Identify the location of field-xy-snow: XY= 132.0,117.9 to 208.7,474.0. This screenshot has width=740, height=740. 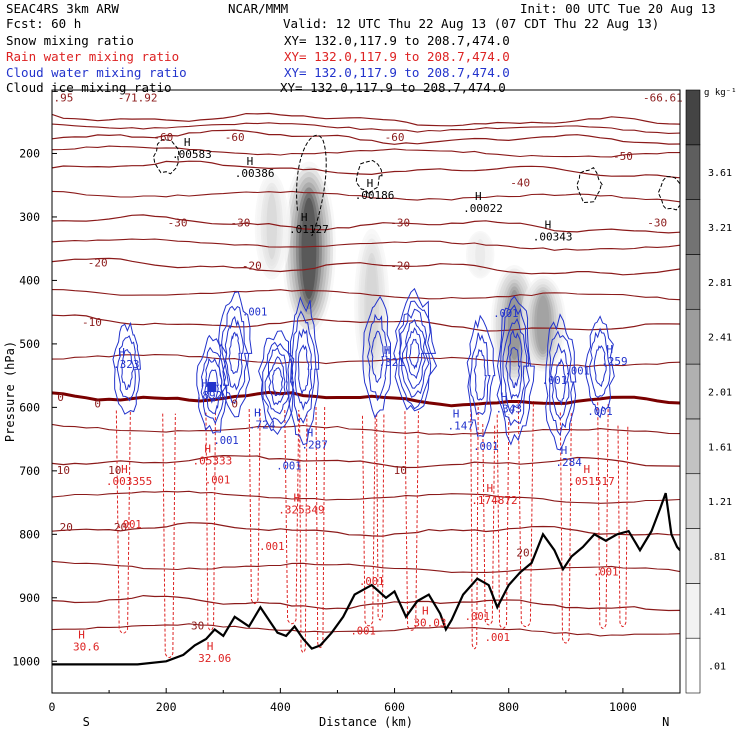
(397, 40).